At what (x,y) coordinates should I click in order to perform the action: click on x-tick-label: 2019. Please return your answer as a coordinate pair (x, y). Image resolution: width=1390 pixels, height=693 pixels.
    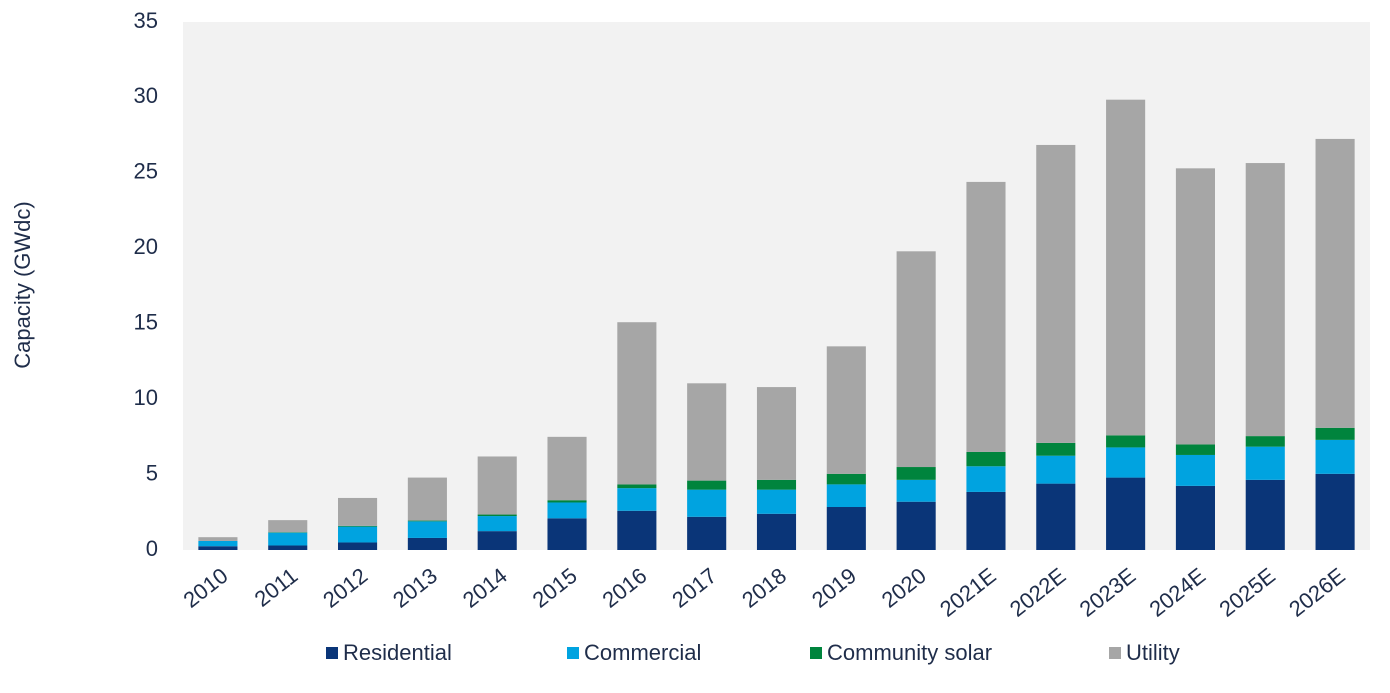
    Looking at the image, I should click on (834, 588).